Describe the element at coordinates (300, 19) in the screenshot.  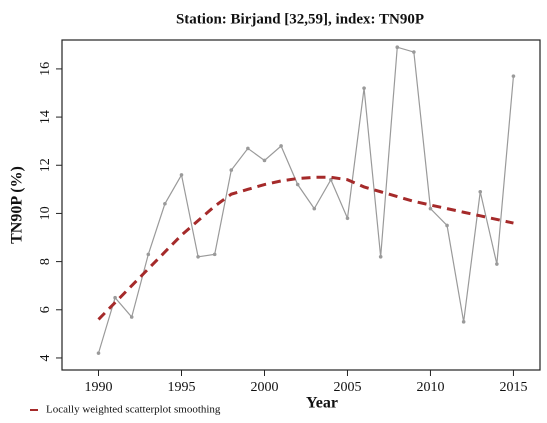
I see `chart-title: Station: Birjand [32,59], index: TN90P` at that location.